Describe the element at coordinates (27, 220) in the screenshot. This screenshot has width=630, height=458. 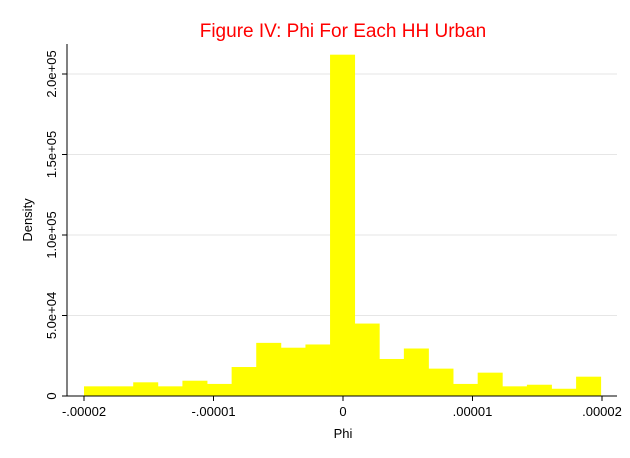
I see `y-axis-label: Density` at that location.